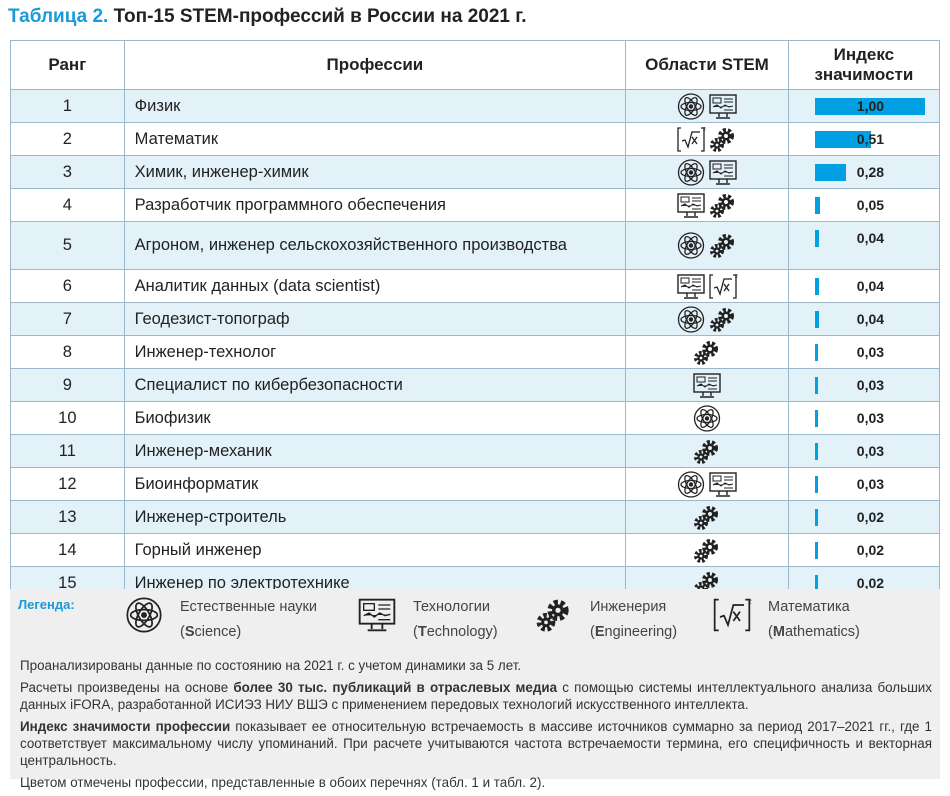  I want to click on rest: echnology), so click(462, 632).